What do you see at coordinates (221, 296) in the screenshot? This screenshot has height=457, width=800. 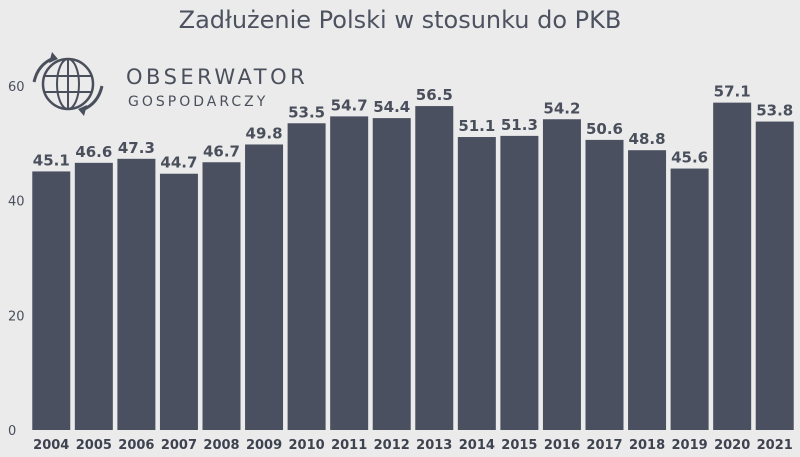 I see `bar-2008` at bounding box center [221, 296].